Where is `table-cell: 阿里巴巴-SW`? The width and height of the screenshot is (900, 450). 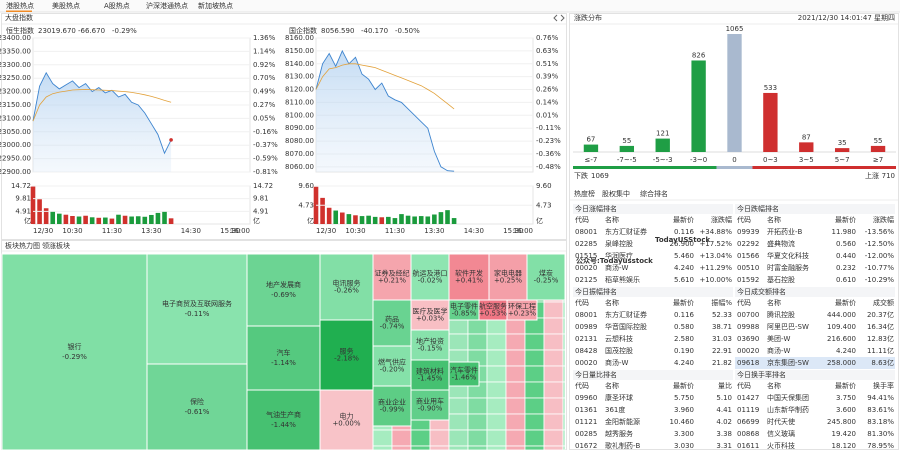
table-cell: 阿里巴巴-SW is located at coordinates (788, 326).